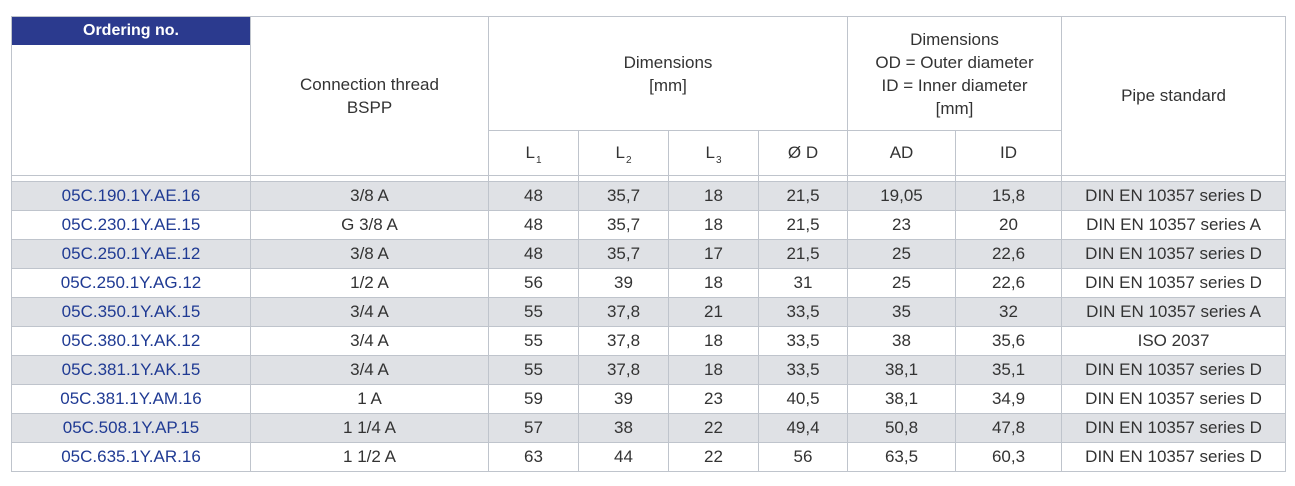 The height and width of the screenshot is (486, 1295). Describe the element at coordinates (131, 341) in the screenshot. I see `ordering-code: 05C.380.1Y.AK.12` at that location.